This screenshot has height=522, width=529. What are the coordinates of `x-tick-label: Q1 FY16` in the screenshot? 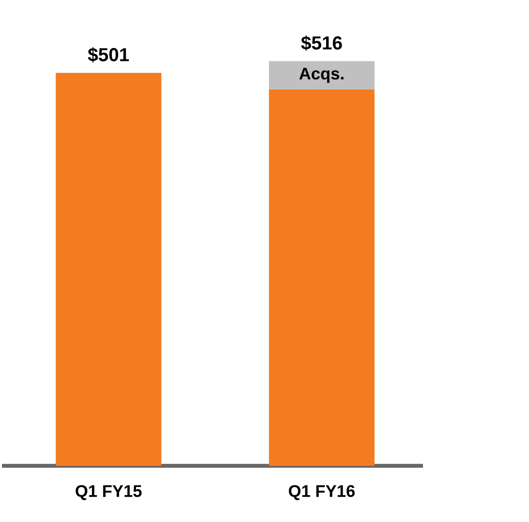 It's located at (321, 492).